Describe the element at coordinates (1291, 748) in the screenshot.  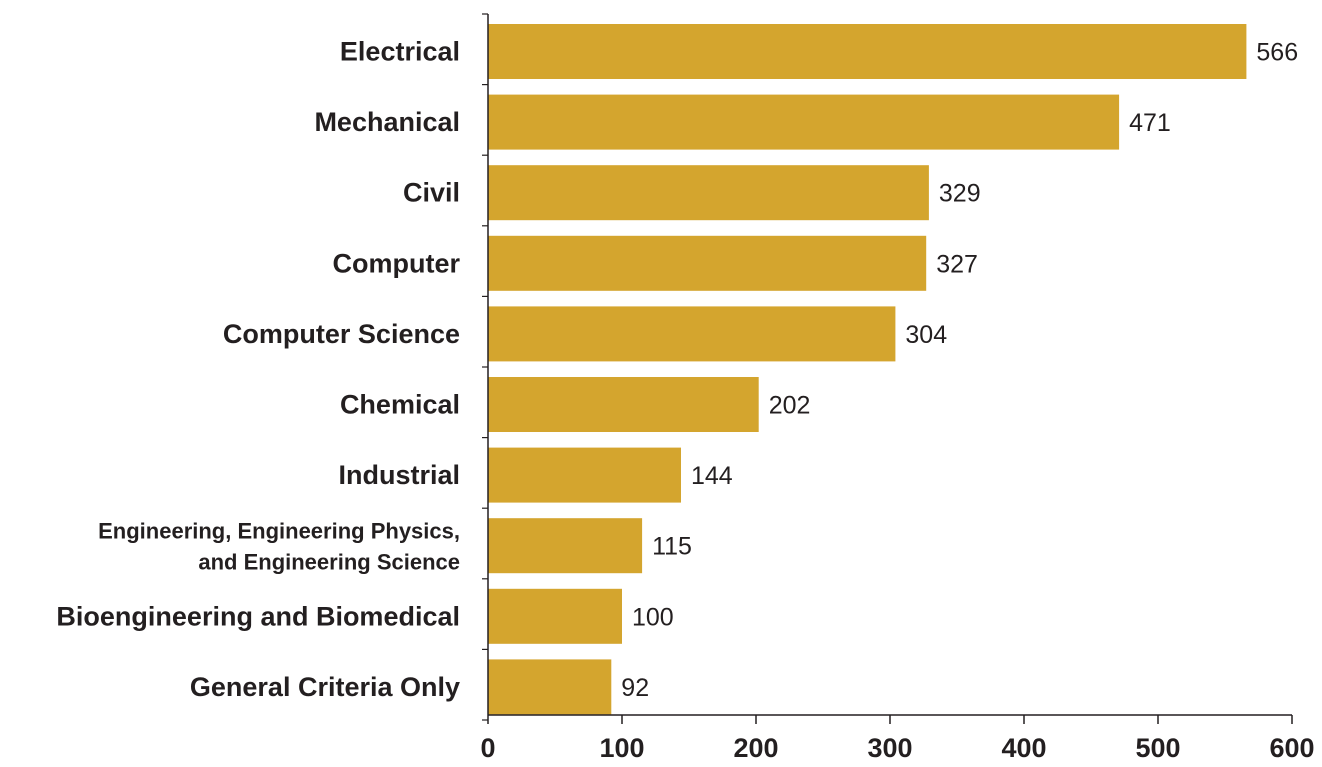
I see `x-tick-label: 600` at that location.